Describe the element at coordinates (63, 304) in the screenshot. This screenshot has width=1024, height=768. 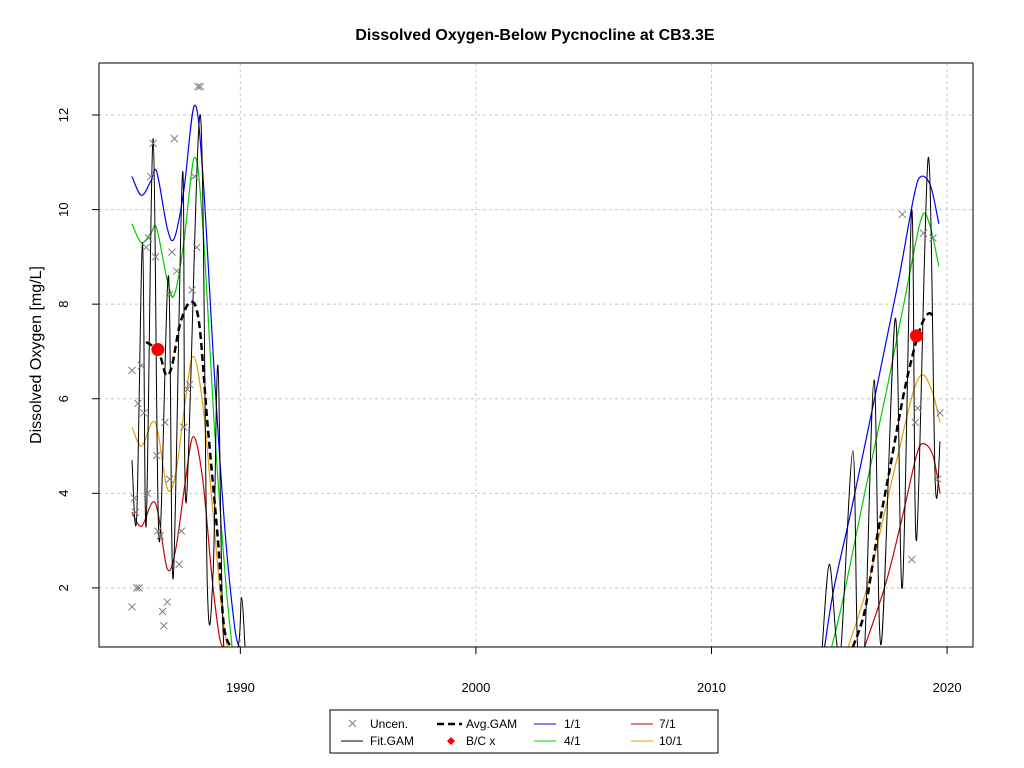
I see `y-tick-label: 8` at that location.